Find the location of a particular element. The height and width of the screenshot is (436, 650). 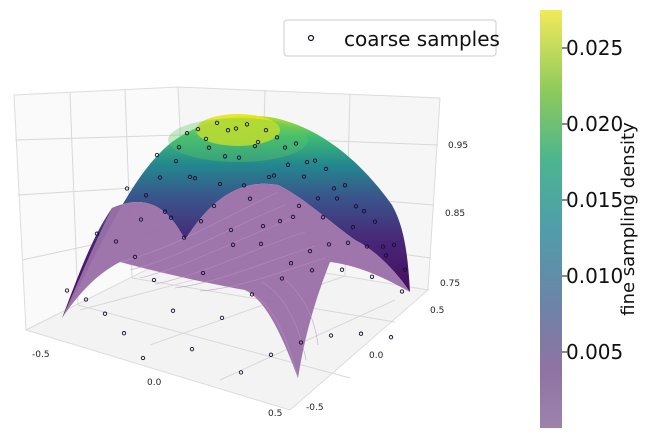

legend-marker-icon is located at coordinates (311, 38).